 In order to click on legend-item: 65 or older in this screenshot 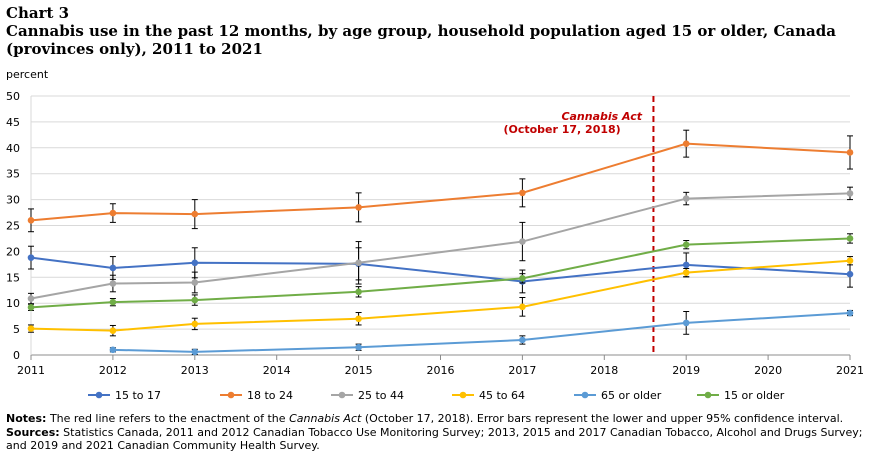, I will do `click(618, 395)`.